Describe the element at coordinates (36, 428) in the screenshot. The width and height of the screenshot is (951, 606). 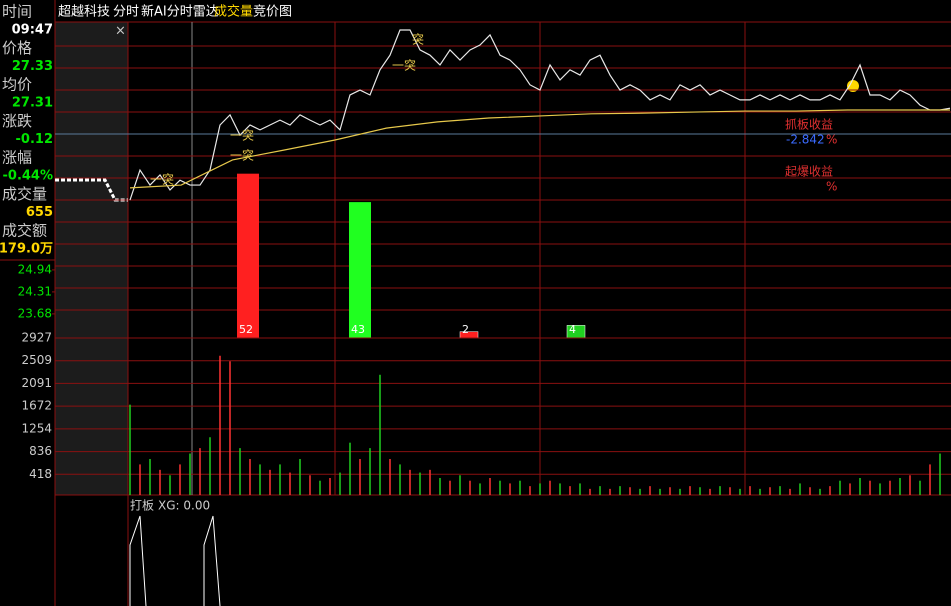
I see `y-tick-label: 1254` at that location.